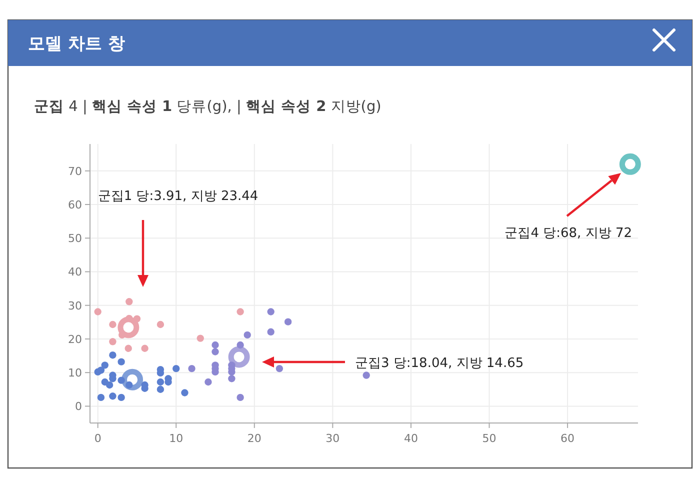  I want to click on y-tick-label: 20, so click(75, 339).